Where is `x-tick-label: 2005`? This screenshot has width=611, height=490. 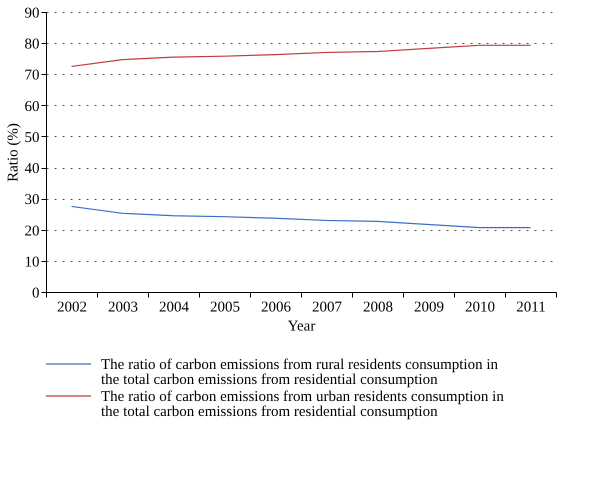 x-tick-label: 2005 is located at coordinates (225, 308).